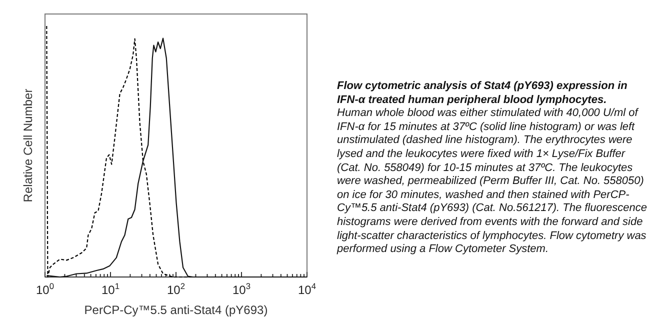 This screenshot has width=669, height=322. What do you see at coordinates (482, 94) in the screenshot?
I see `text: Flow cytometric analysis of Stat4 (pY693) expression in IFN-α treated human peripheral blood lymphocytes.` at bounding box center [482, 94].